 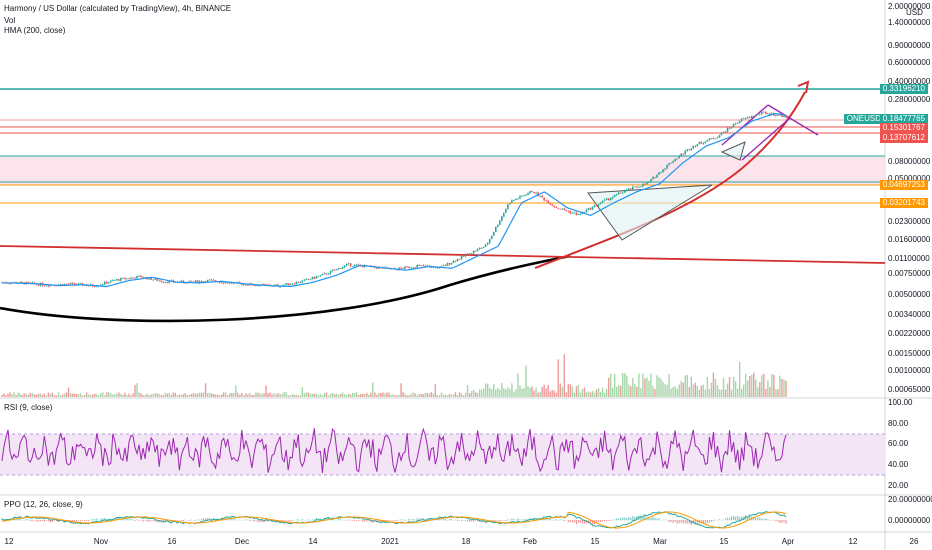 What do you see at coordinates (285, 288) in the screenshot?
I see `cup-curve` at bounding box center [285, 288].